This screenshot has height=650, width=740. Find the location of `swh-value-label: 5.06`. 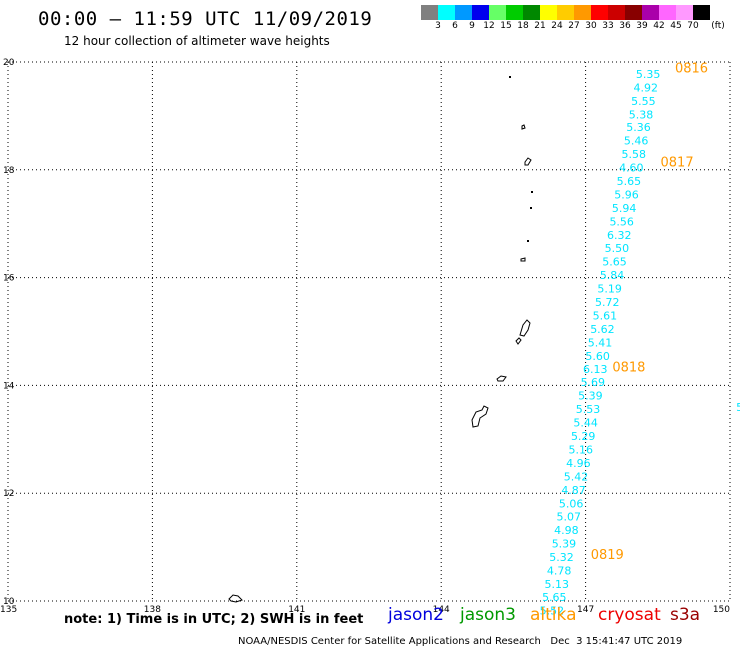

swh-value-label: 5.06 is located at coordinates (571, 503).